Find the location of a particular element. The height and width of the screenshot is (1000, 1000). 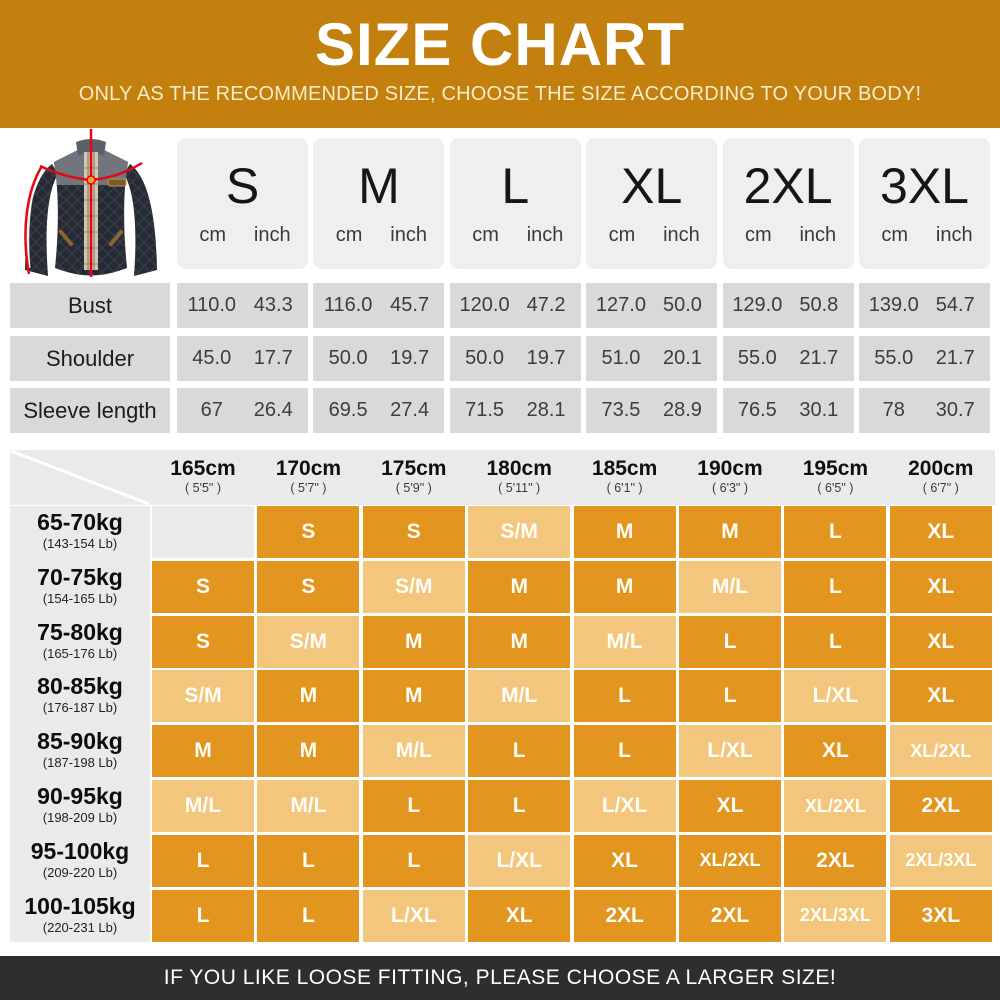

measure-row-label: Bust is located at coordinates (90, 305).